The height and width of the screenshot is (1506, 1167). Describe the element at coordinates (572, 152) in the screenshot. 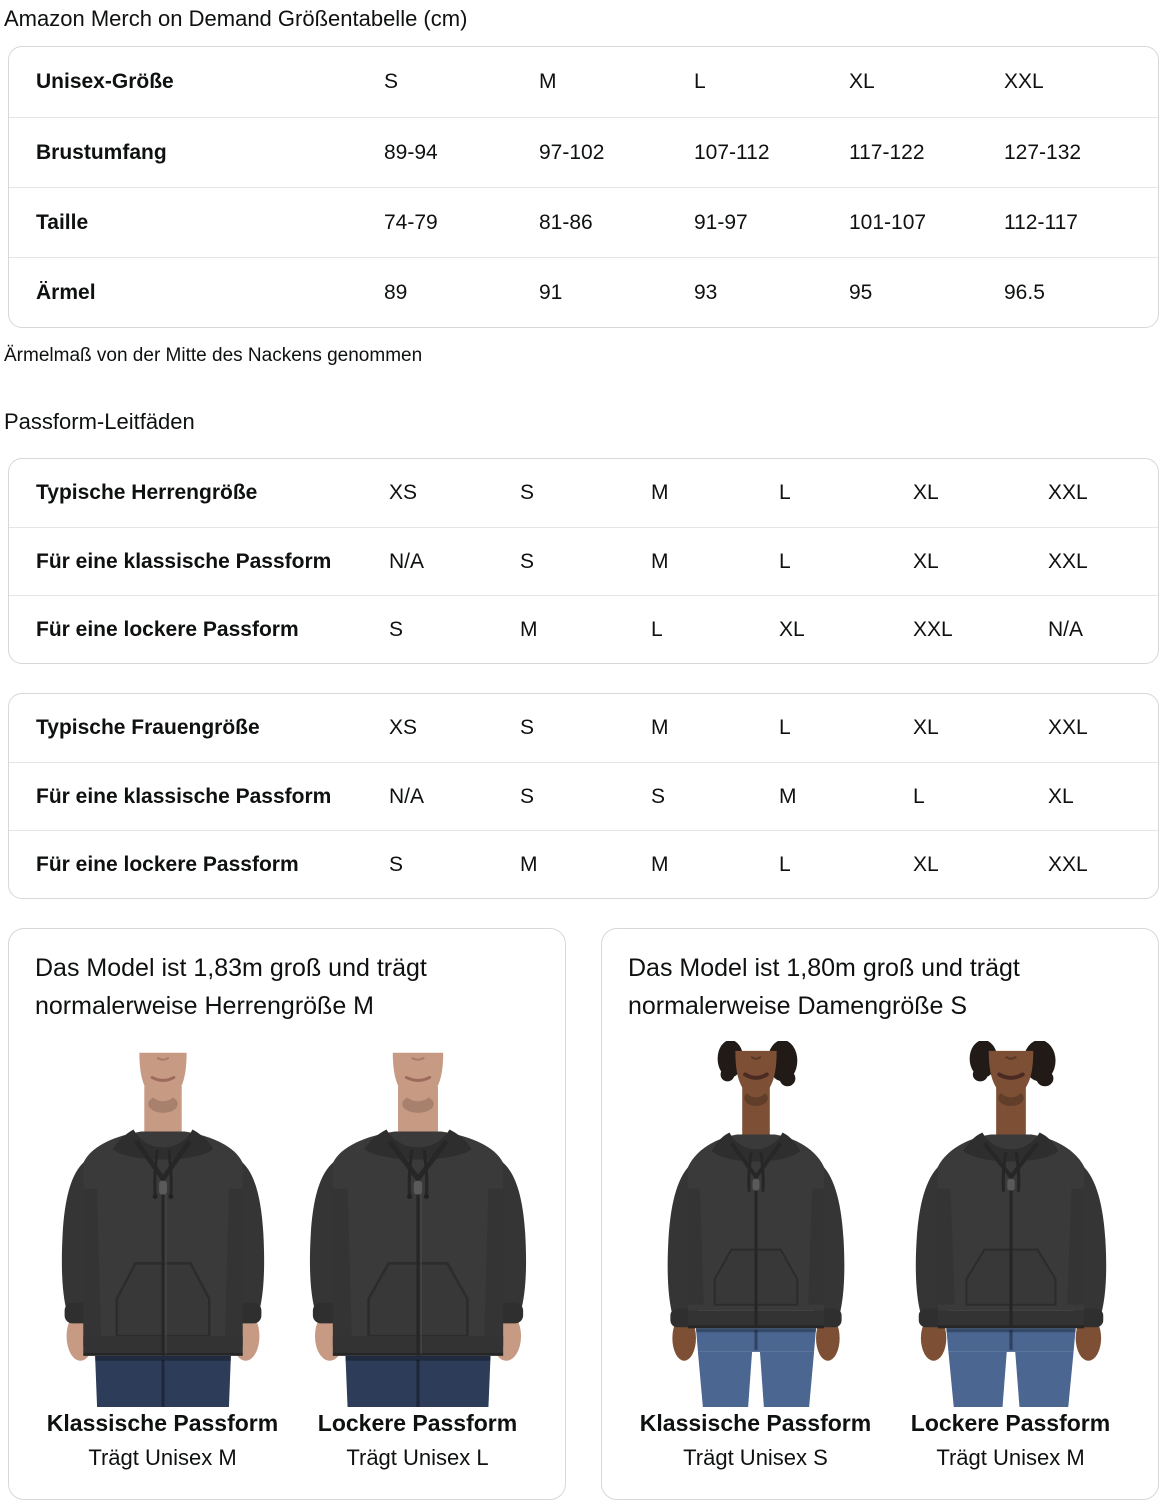

I see `value-cell: 97-102` at that location.